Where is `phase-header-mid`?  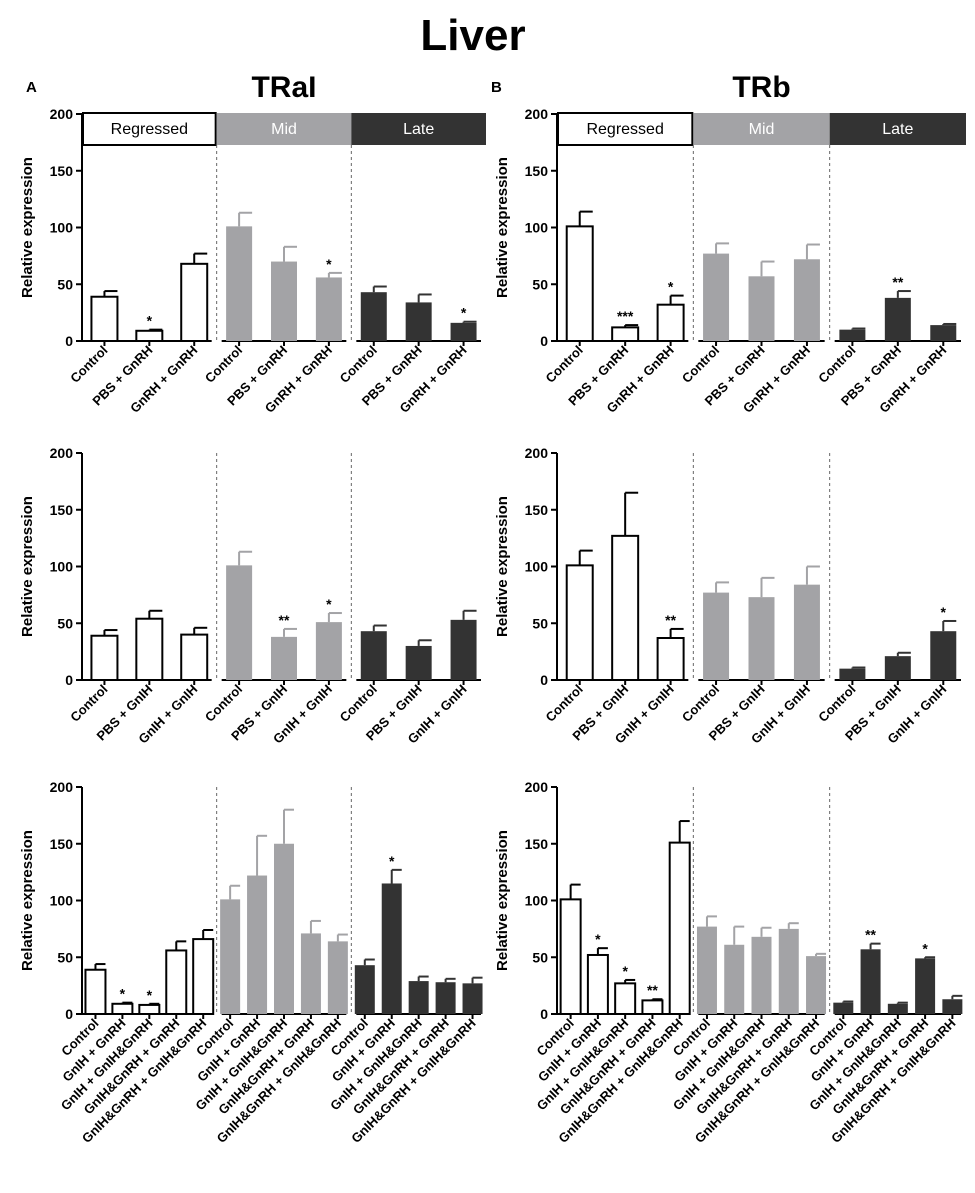
phase-header-mid is located at coordinates (761, 129).